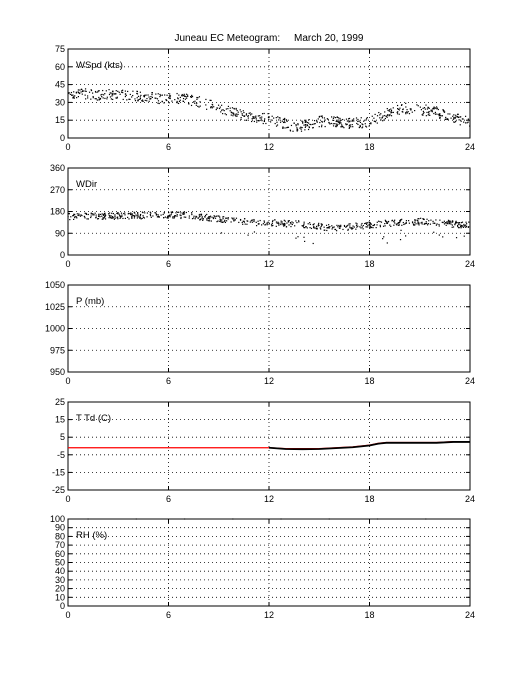 The width and height of the screenshot is (520, 683). What do you see at coordinates (67, 264) in the screenshot?
I see `x-tick-label: 0` at bounding box center [67, 264].